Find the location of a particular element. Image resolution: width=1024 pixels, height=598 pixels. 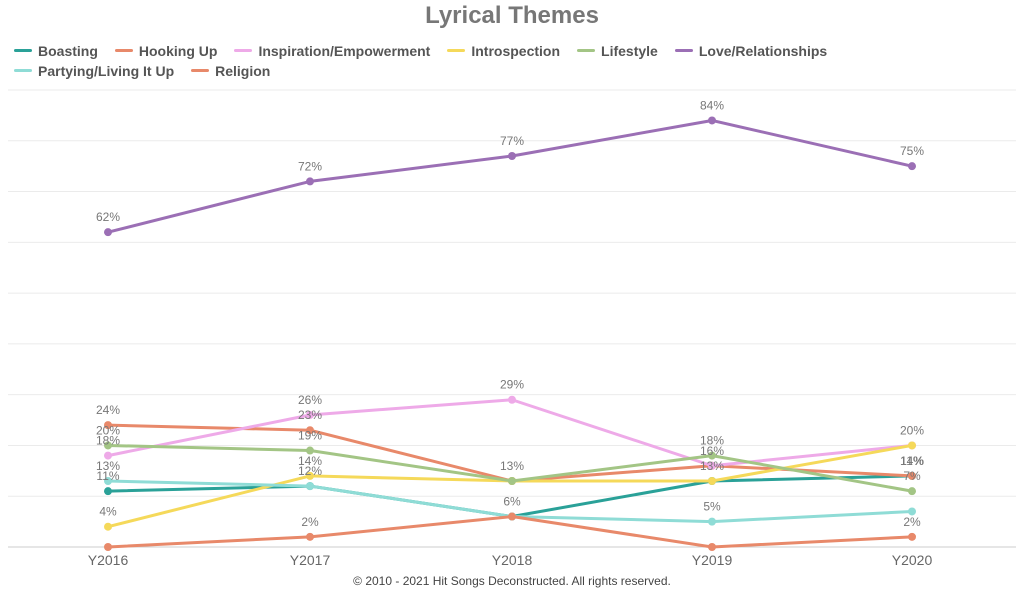

x-tick-label: Y2016 is located at coordinates (108, 560).